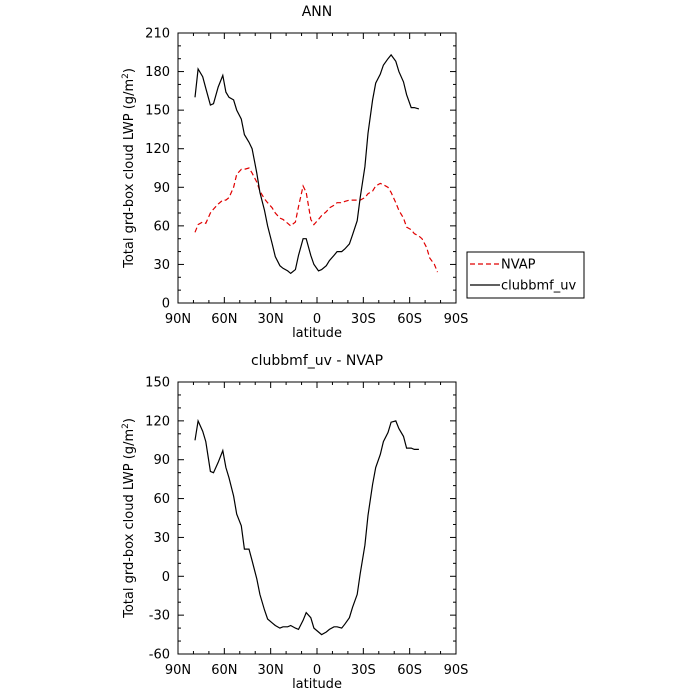 Image resolution: width=700 pixels, height=700 pixels. I want to click on series-line-diff, so click(306, 527).